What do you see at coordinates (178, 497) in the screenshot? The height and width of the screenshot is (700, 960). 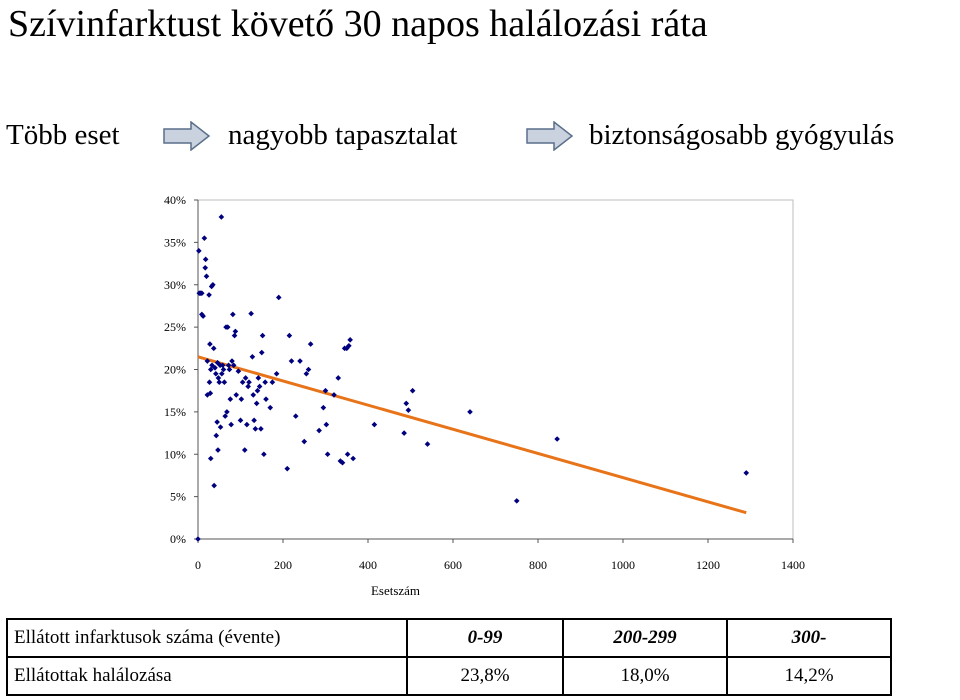 I see `y-tick-label: 5%` at bounding box center [178, 497].